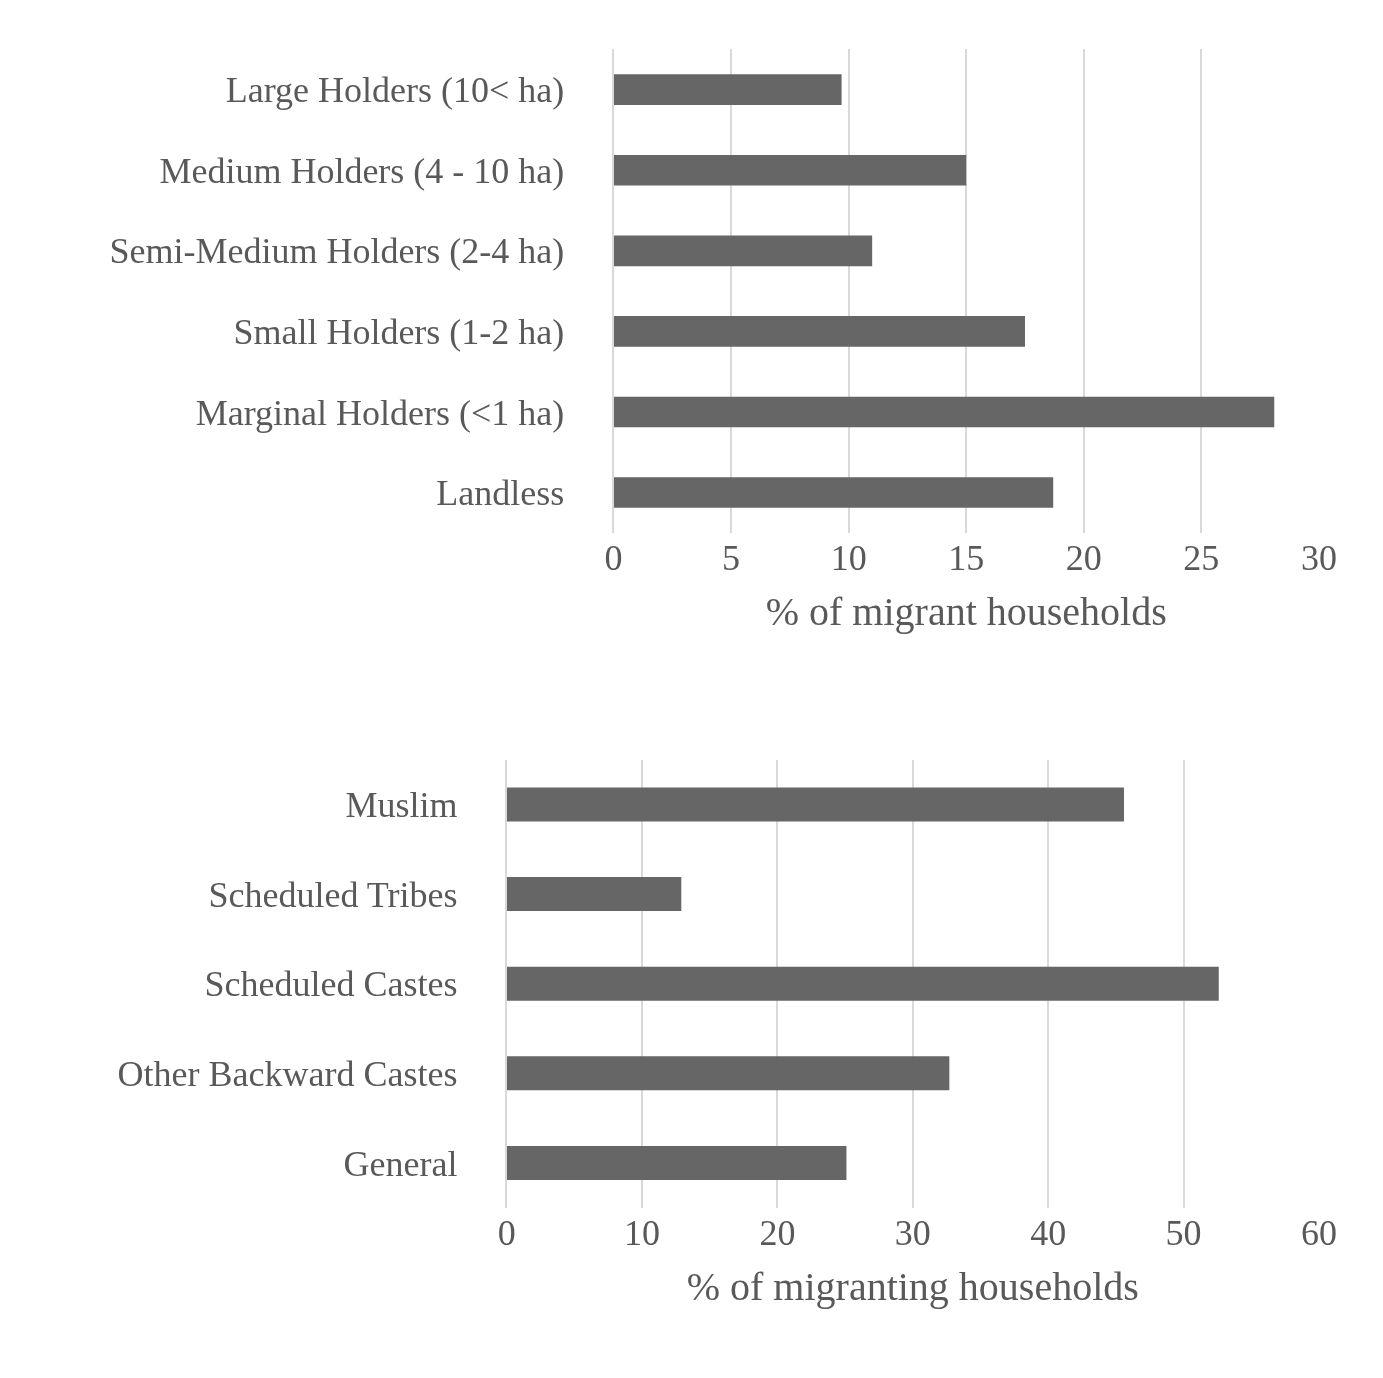 This screenshot has width=1383, height=1378. What do you see at coordinates (337, 251) in the screenshot?
I see `y-tick-label: Semi-Medium Holders (2-4 ha)` at bounding box center [337, 251].